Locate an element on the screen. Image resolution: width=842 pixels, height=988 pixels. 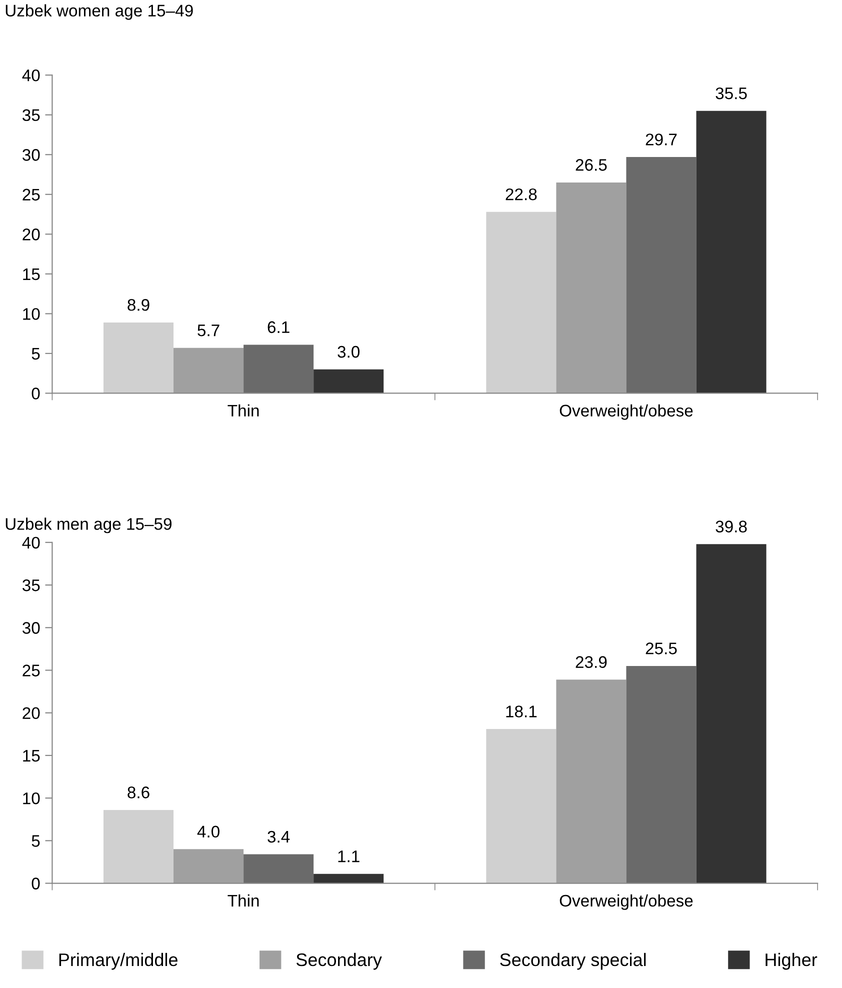
data-label: 35.5 is located at coordinates (731, 93).